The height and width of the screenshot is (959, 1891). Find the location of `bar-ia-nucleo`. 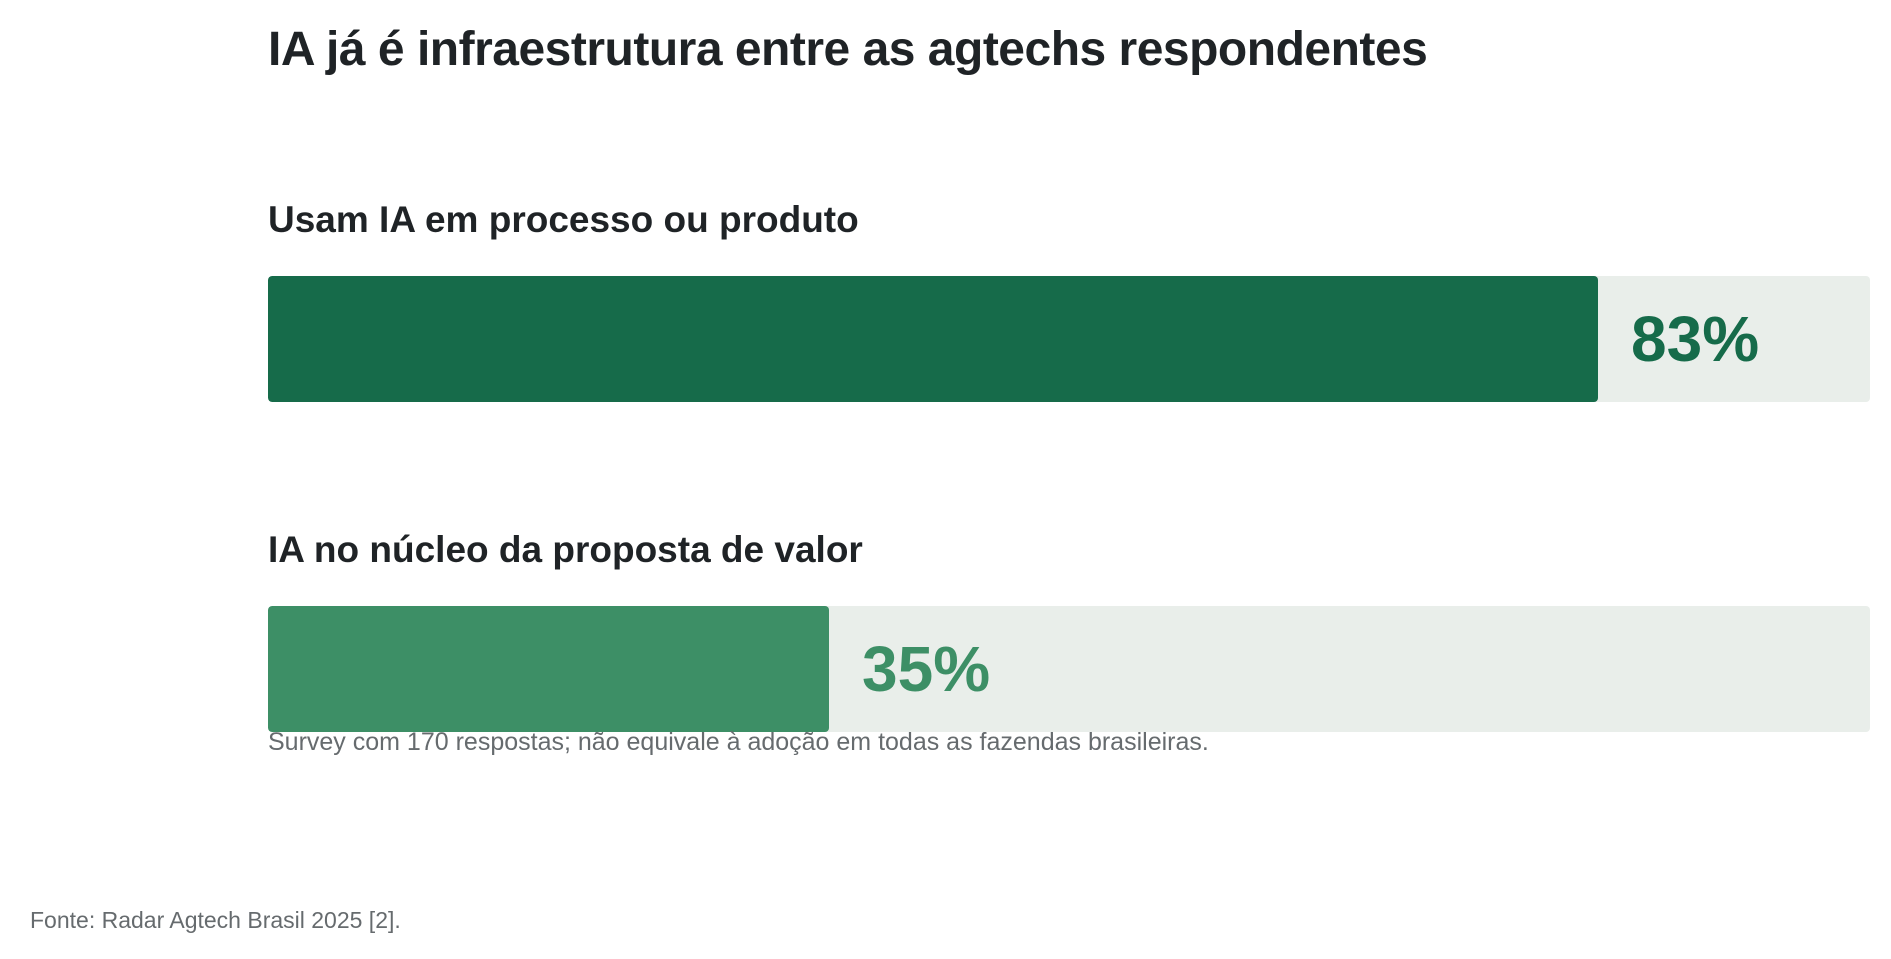

bar-ia-nucleo is located at coordinates (548, 669).